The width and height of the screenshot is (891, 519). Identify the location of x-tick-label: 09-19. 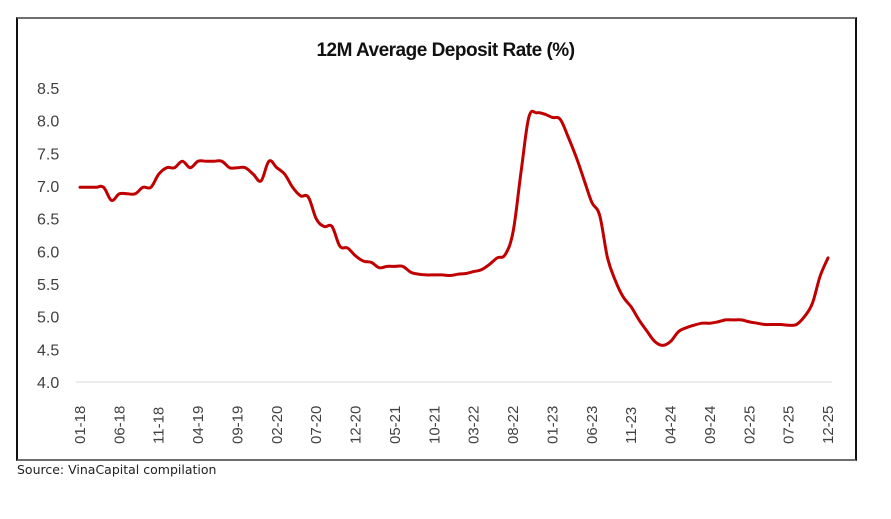
(237, 425).